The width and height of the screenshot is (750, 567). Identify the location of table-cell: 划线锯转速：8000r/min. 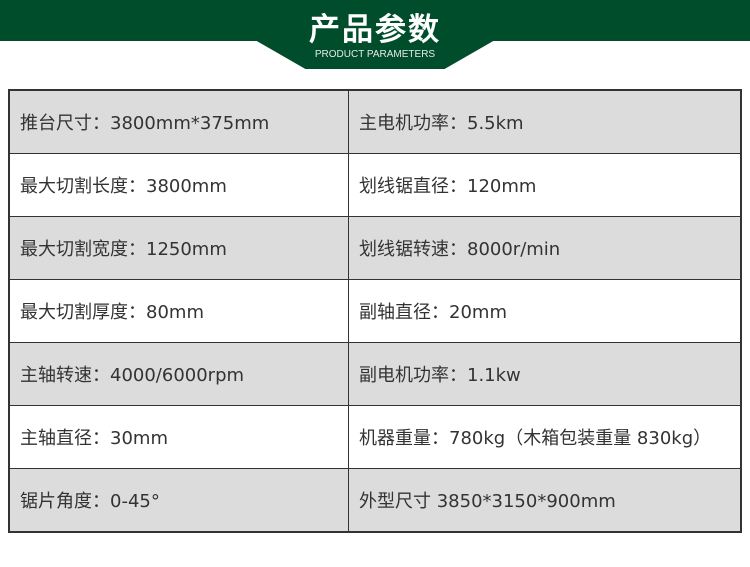
(545, 248).